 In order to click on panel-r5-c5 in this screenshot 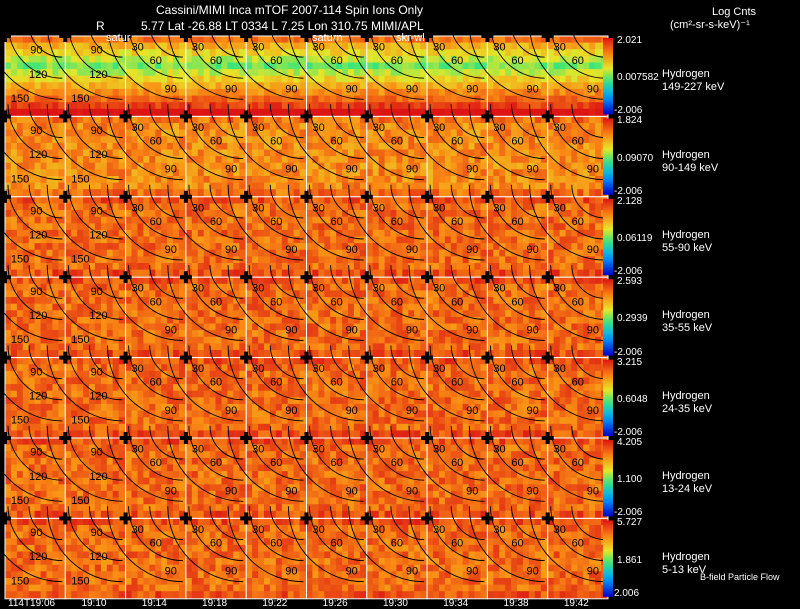, I will do `click(267, 392)`.